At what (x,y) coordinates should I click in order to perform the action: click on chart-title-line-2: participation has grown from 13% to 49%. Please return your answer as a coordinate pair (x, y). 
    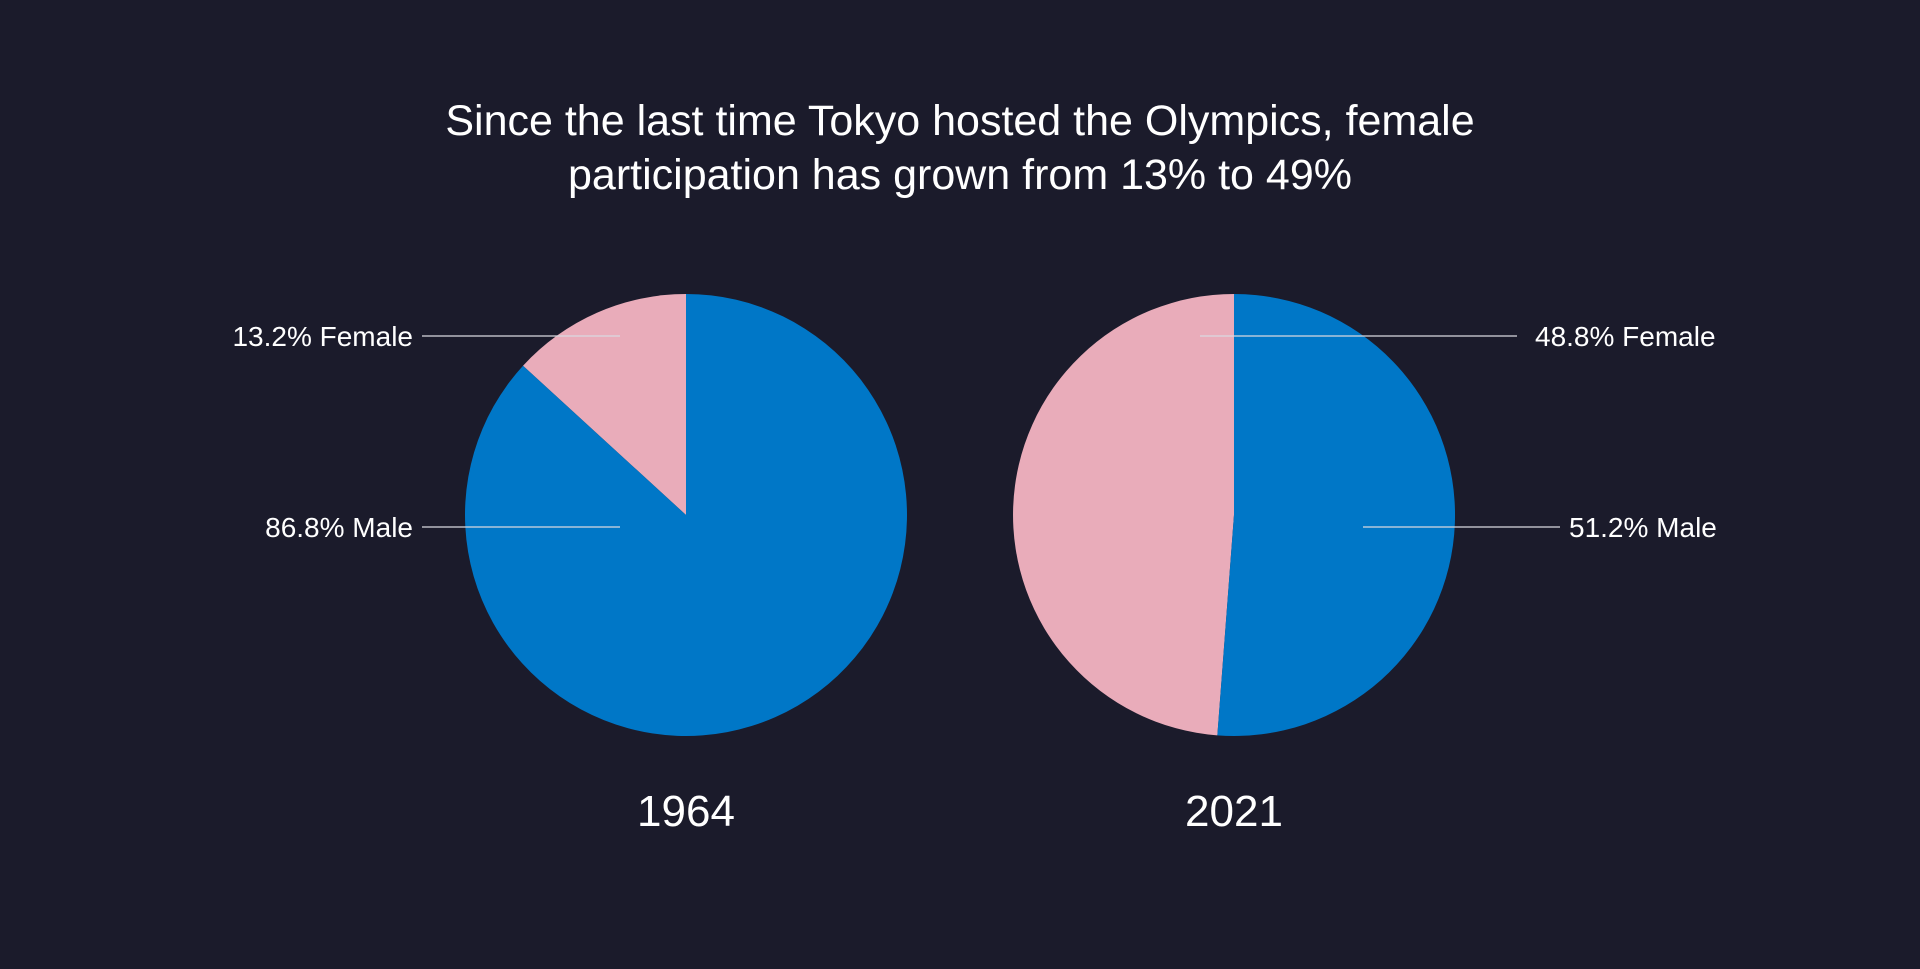
    Looking at the image, I should click on (960, 175).